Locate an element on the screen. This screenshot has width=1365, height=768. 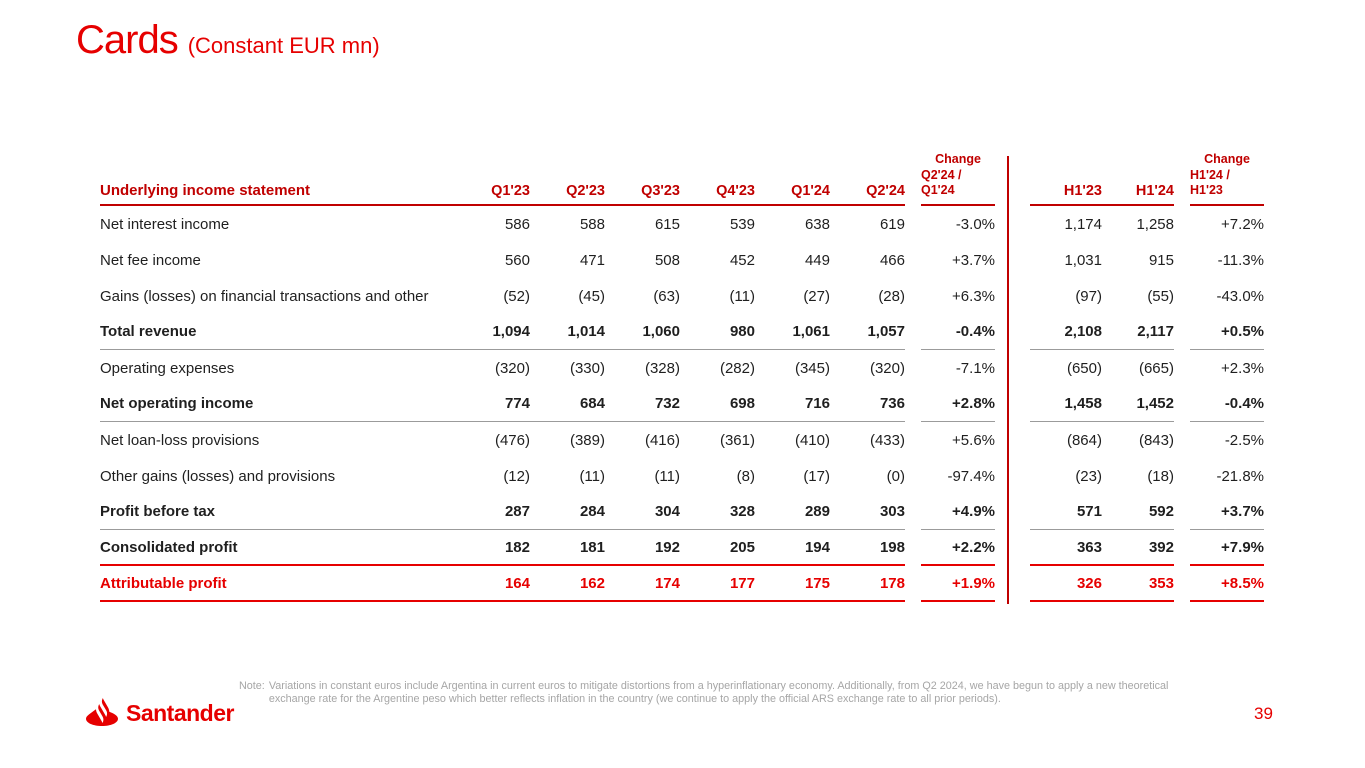
cell-quarter-value: (410) is located at coordinates (812, 440).